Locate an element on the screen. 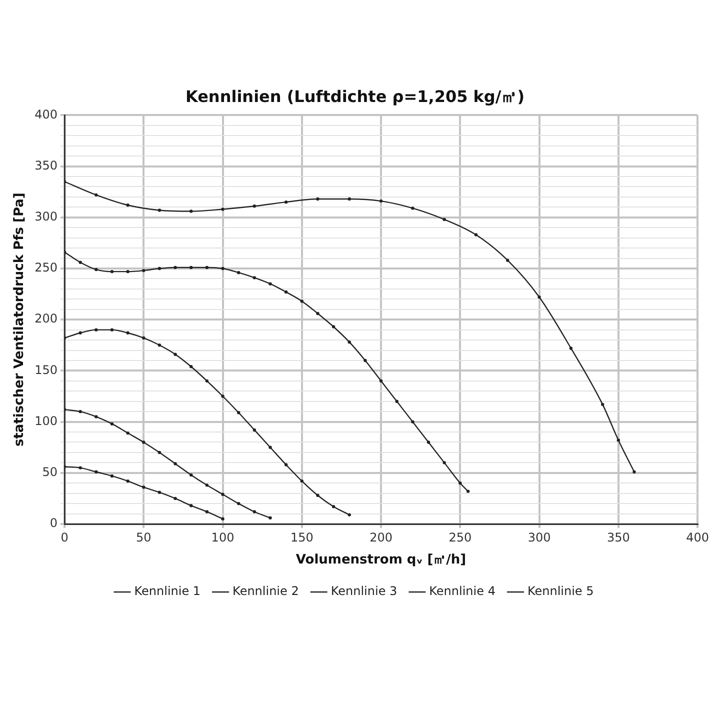  x-tick-label: 250 is located at coordinates (460, 537).